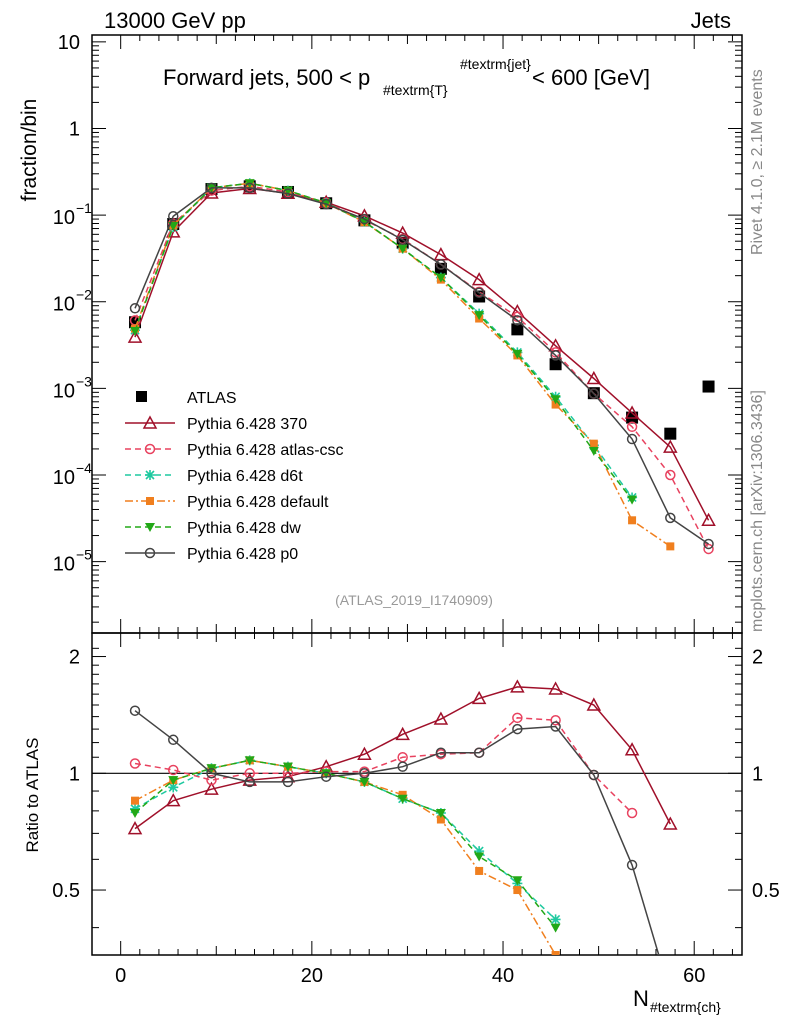 This screenshot has width=786, height=1024. Describe the element at coordinates (258, 502) in the screenshot. I see `legend-label: Pythia 6.428 default` at that location.